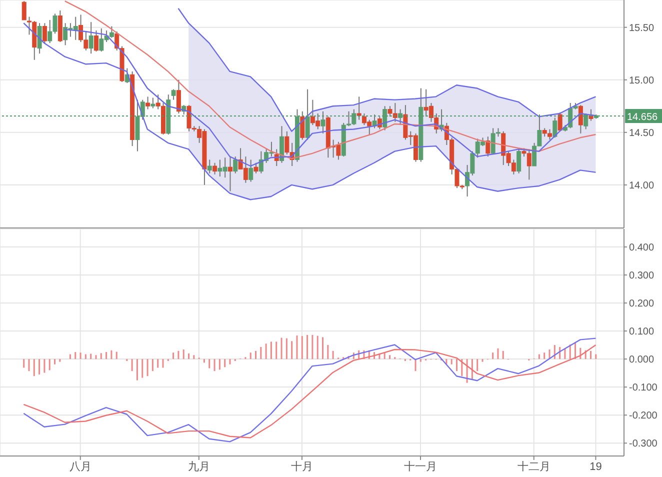 The width and height of the screenshot is (662, 477). Describe the element at coordinates (641, 360) in the screenshot. I see `y-tick-label: 0.000` at that location.